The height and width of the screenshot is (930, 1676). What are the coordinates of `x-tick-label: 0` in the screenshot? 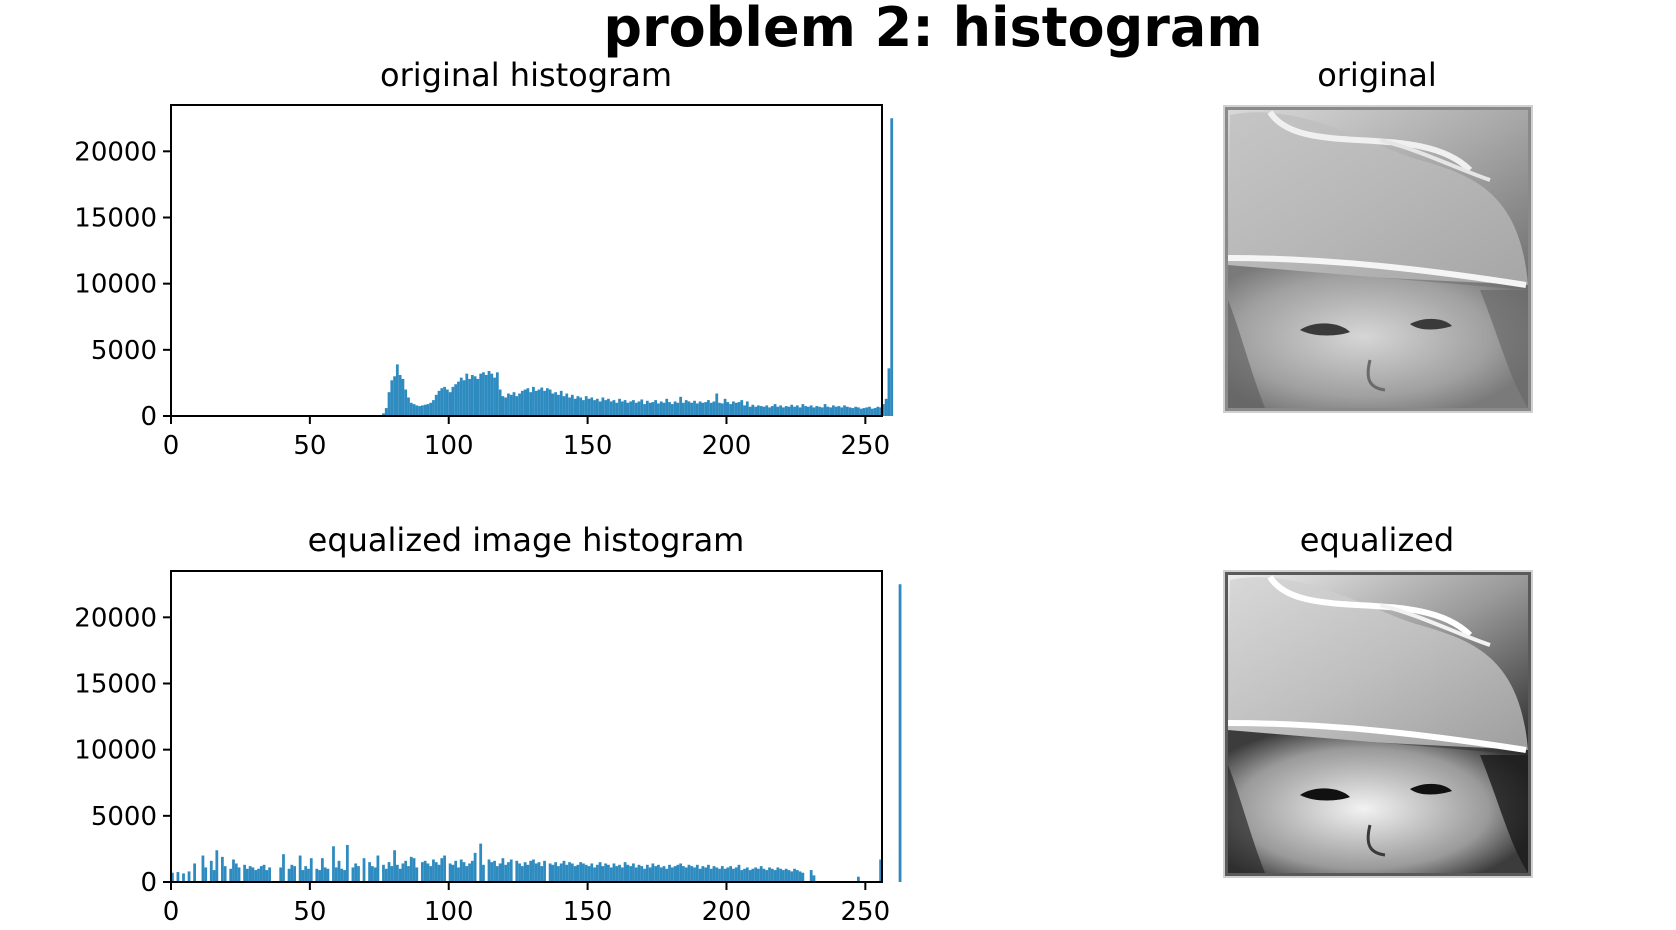 It's located at (171, 912).